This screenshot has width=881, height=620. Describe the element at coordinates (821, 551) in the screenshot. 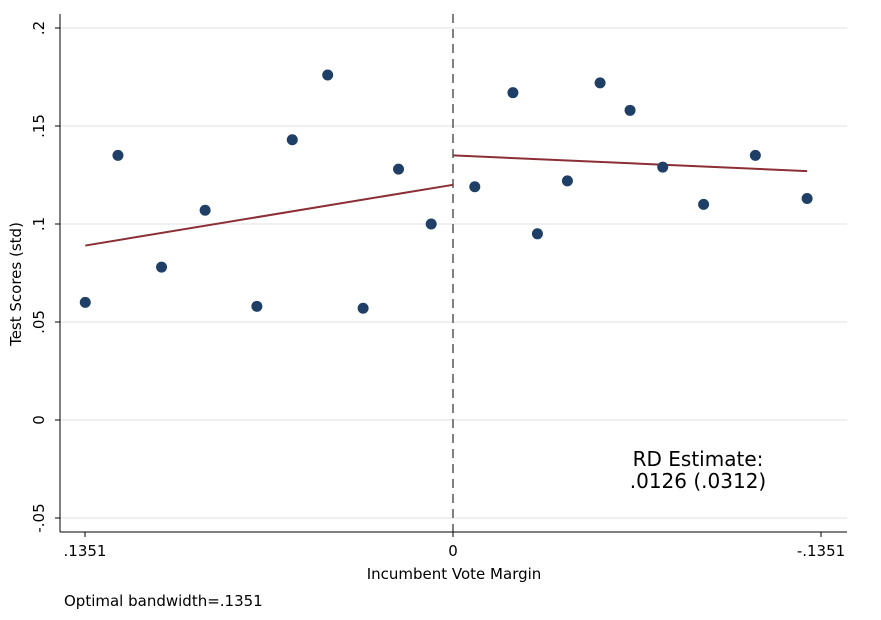

I see `x-tick-label-2: -.1351` at that location.